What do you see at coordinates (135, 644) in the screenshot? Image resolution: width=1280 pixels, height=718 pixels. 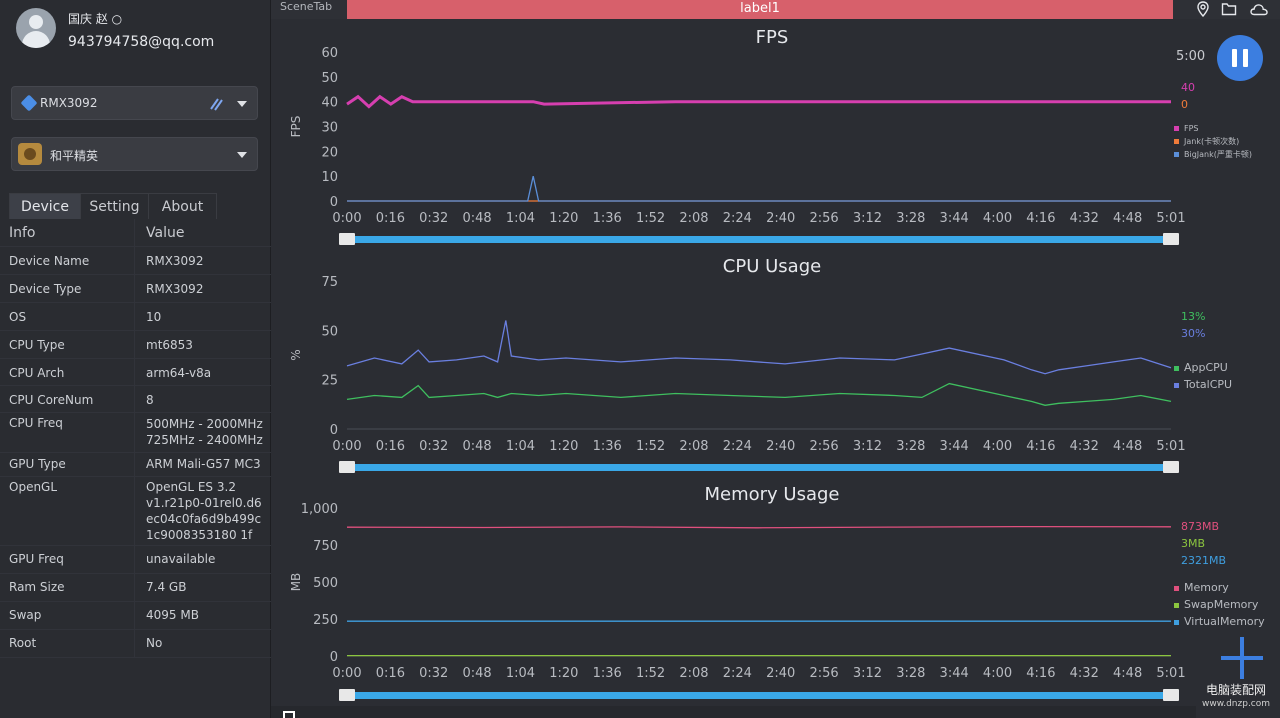 I see `table-row: Root No` at bounding box center [135, 644].